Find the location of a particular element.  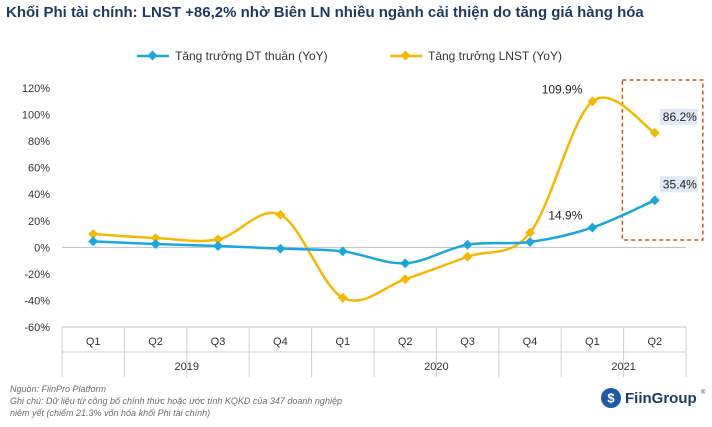

year-group-label: 2021 is located at coordinates (623, 367).